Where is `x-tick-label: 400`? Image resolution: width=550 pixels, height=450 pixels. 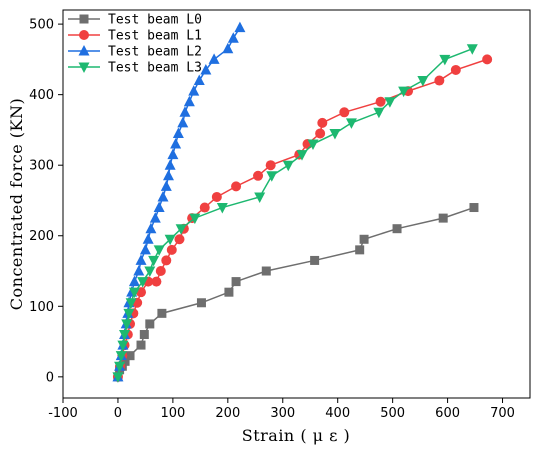 x-tick-label: 400 is located at coordinates (337, 413).